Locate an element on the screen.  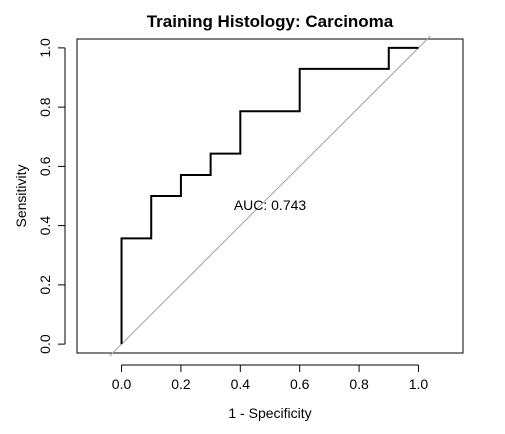
chart-title: Training Histology: Carcinoma is located at coordinates (270, 21).